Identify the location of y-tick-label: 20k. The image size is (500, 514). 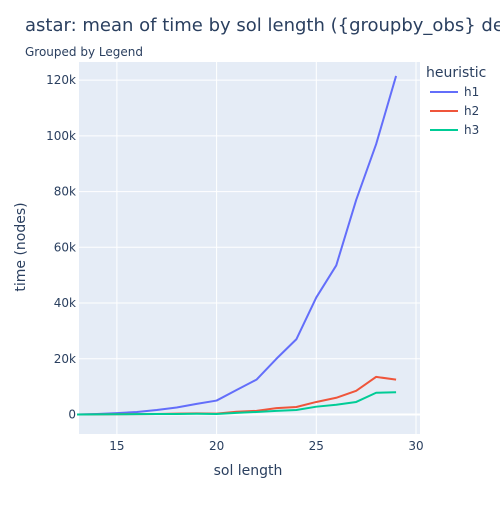
(65, 359).